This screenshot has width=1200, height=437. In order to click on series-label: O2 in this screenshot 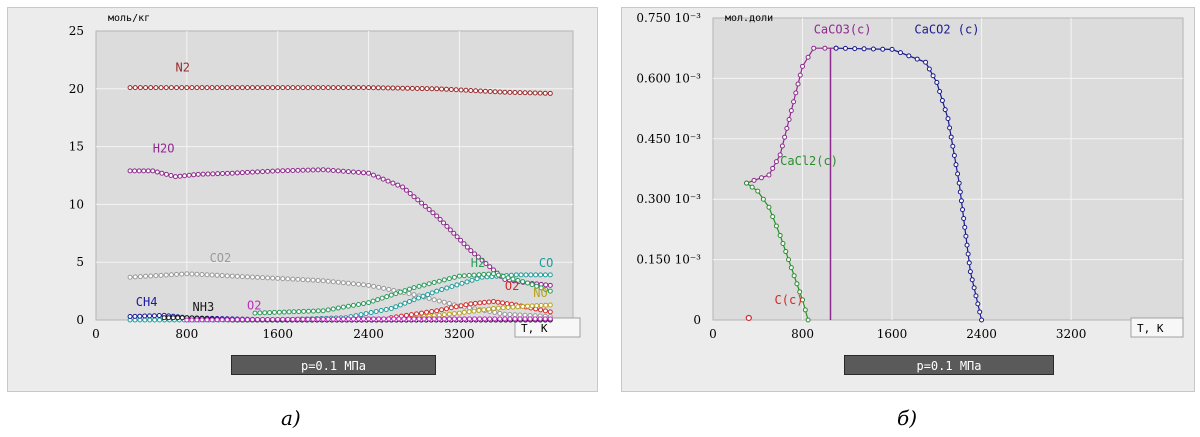, I will do `click(512, 286)`.